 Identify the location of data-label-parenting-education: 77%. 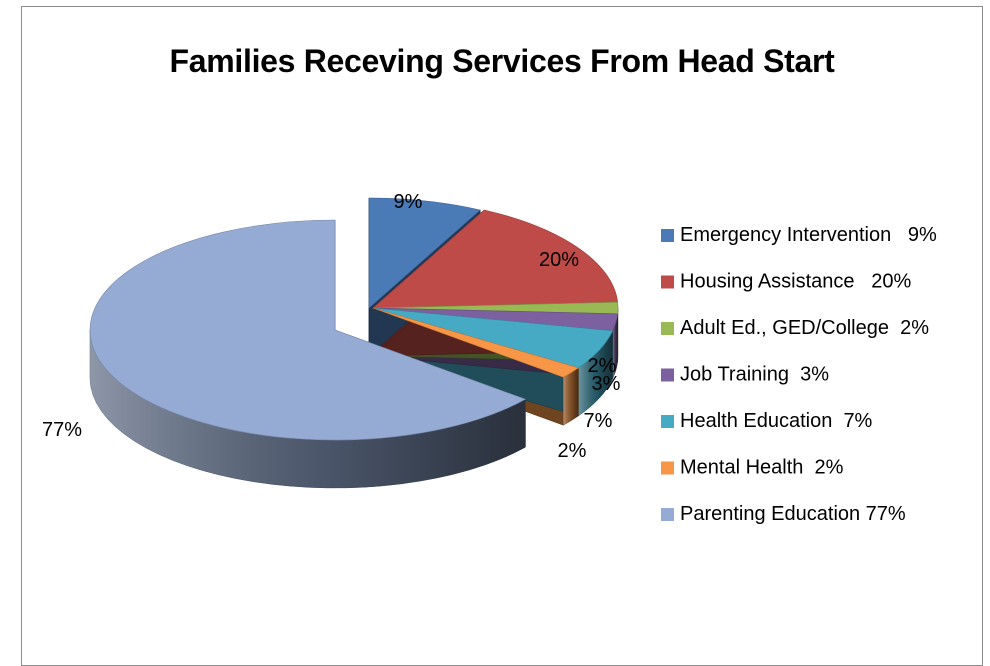
(62, 430).